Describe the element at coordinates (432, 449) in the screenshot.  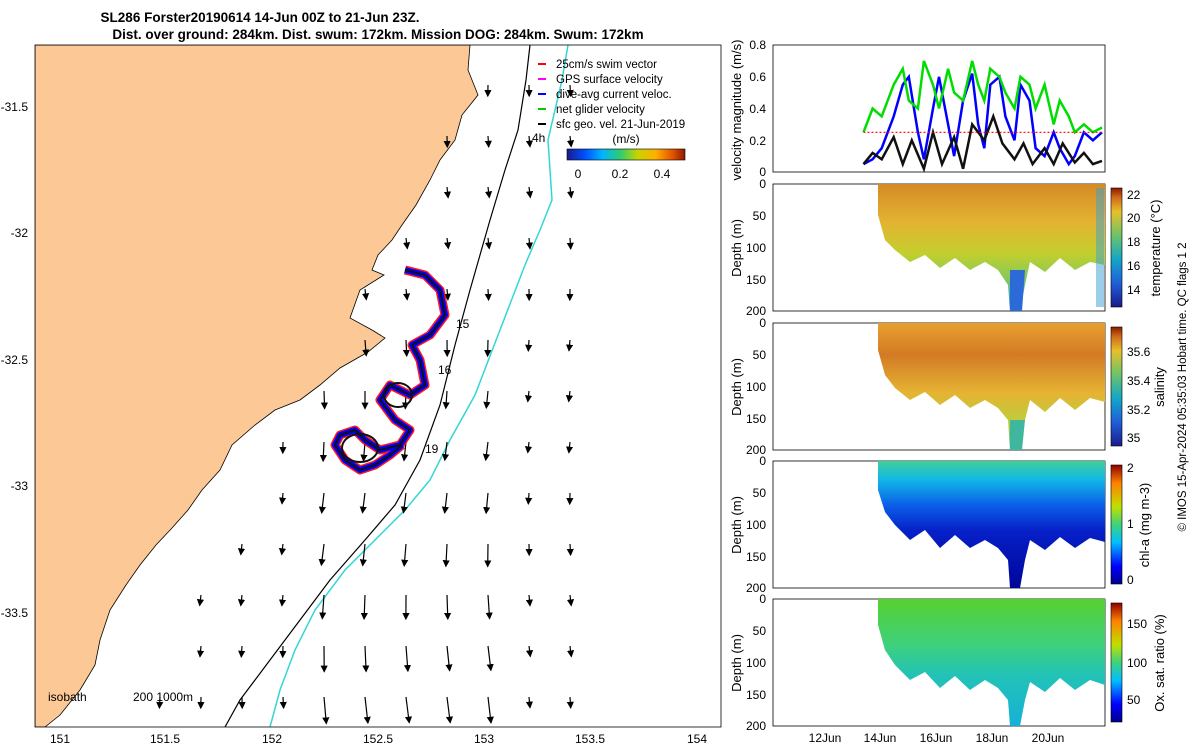
I see `day-label-19: 19` at that location.